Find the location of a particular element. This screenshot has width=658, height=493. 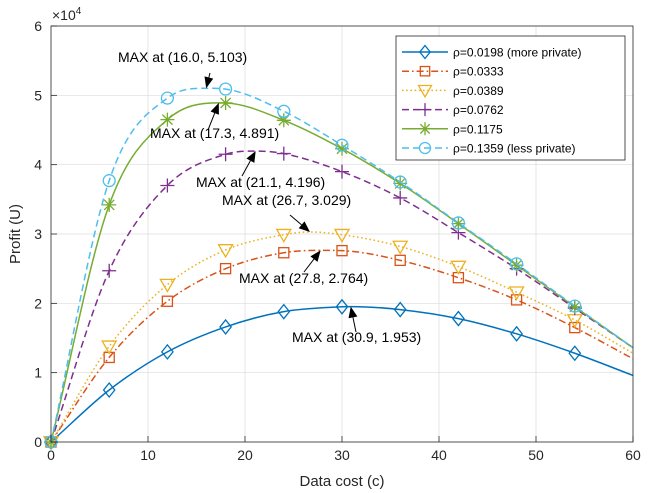

y-exponent-power: 4 is located at coordinates (79, 11).